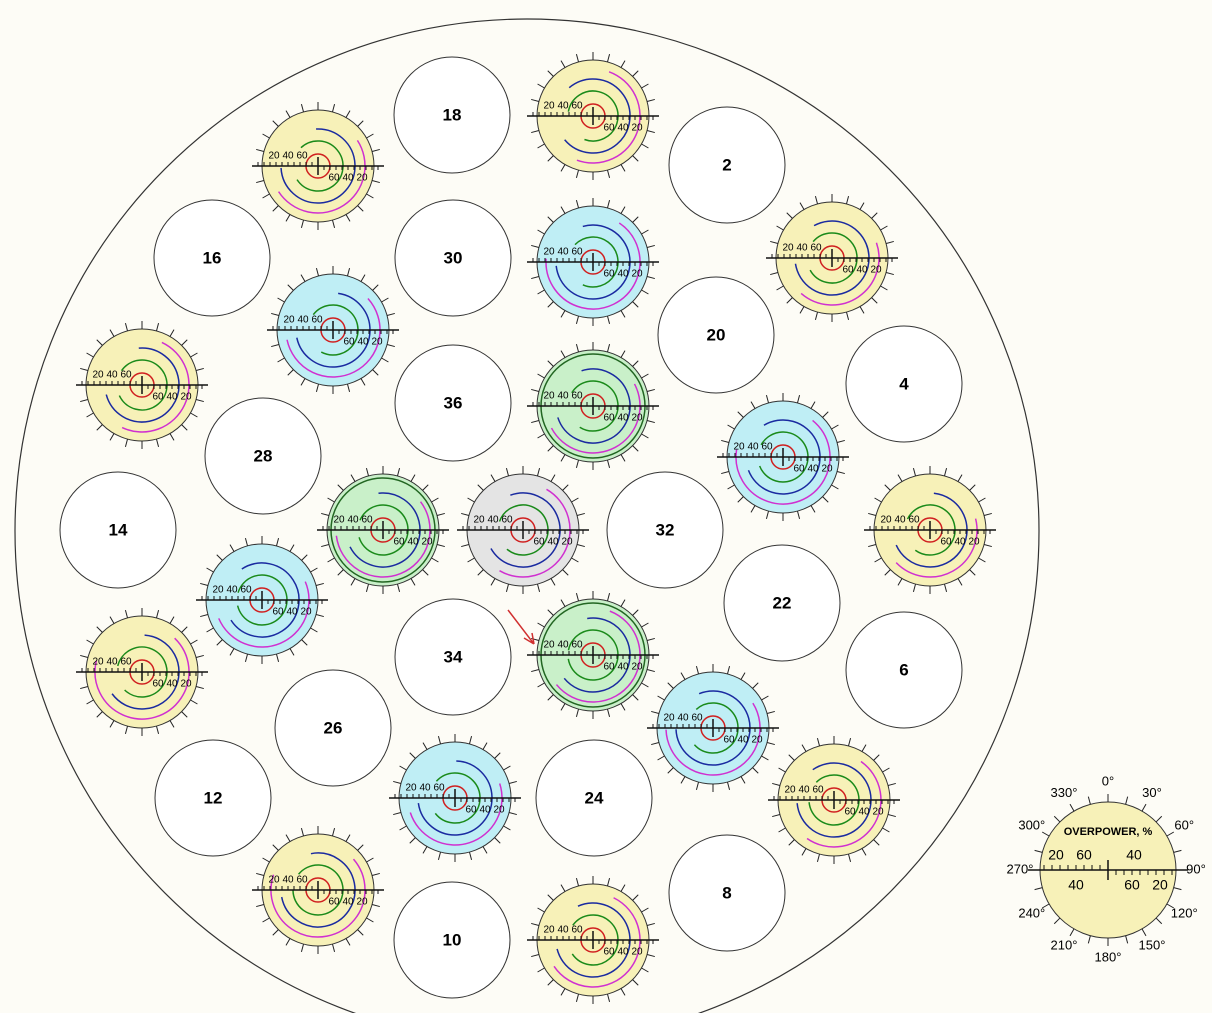  Describe the element at coordinates (453, 402) in the screenshot. I see `assembly-label: 36` at that location.